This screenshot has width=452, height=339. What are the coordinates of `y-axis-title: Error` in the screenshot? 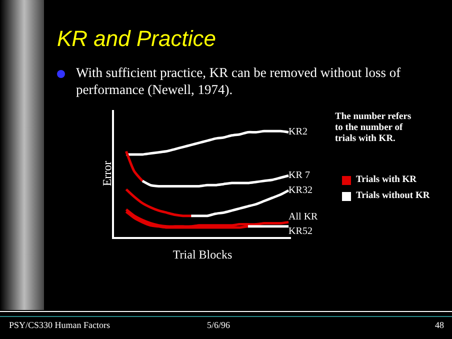 It's located at (107, 173).